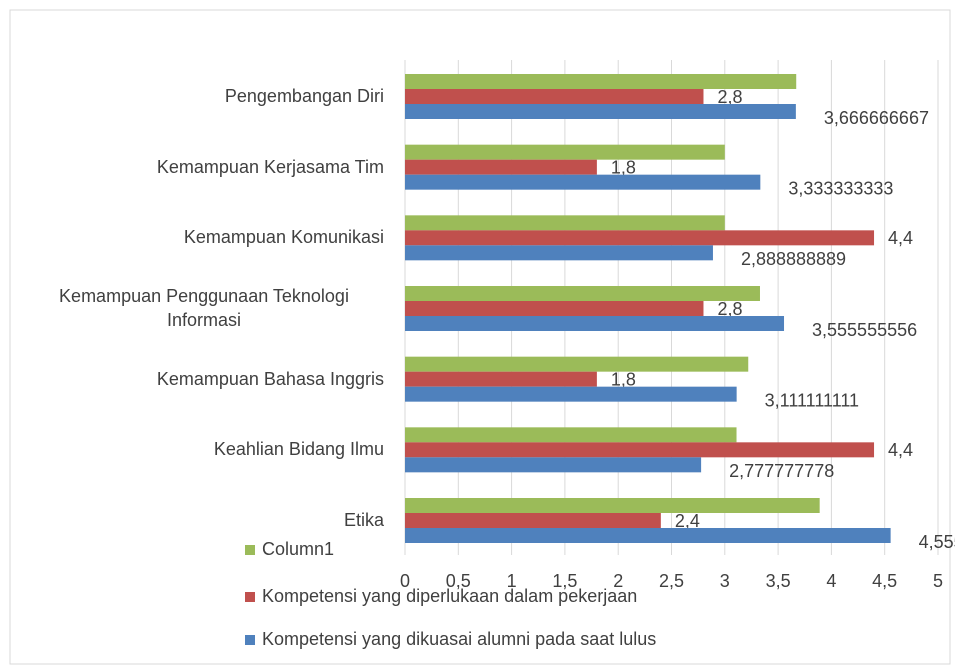 The width and height of the screenshot is (955, 670). I want to click on y-tick-label: Kemampuan Penggunaan Teknologi Informasi, so click(204, 308).